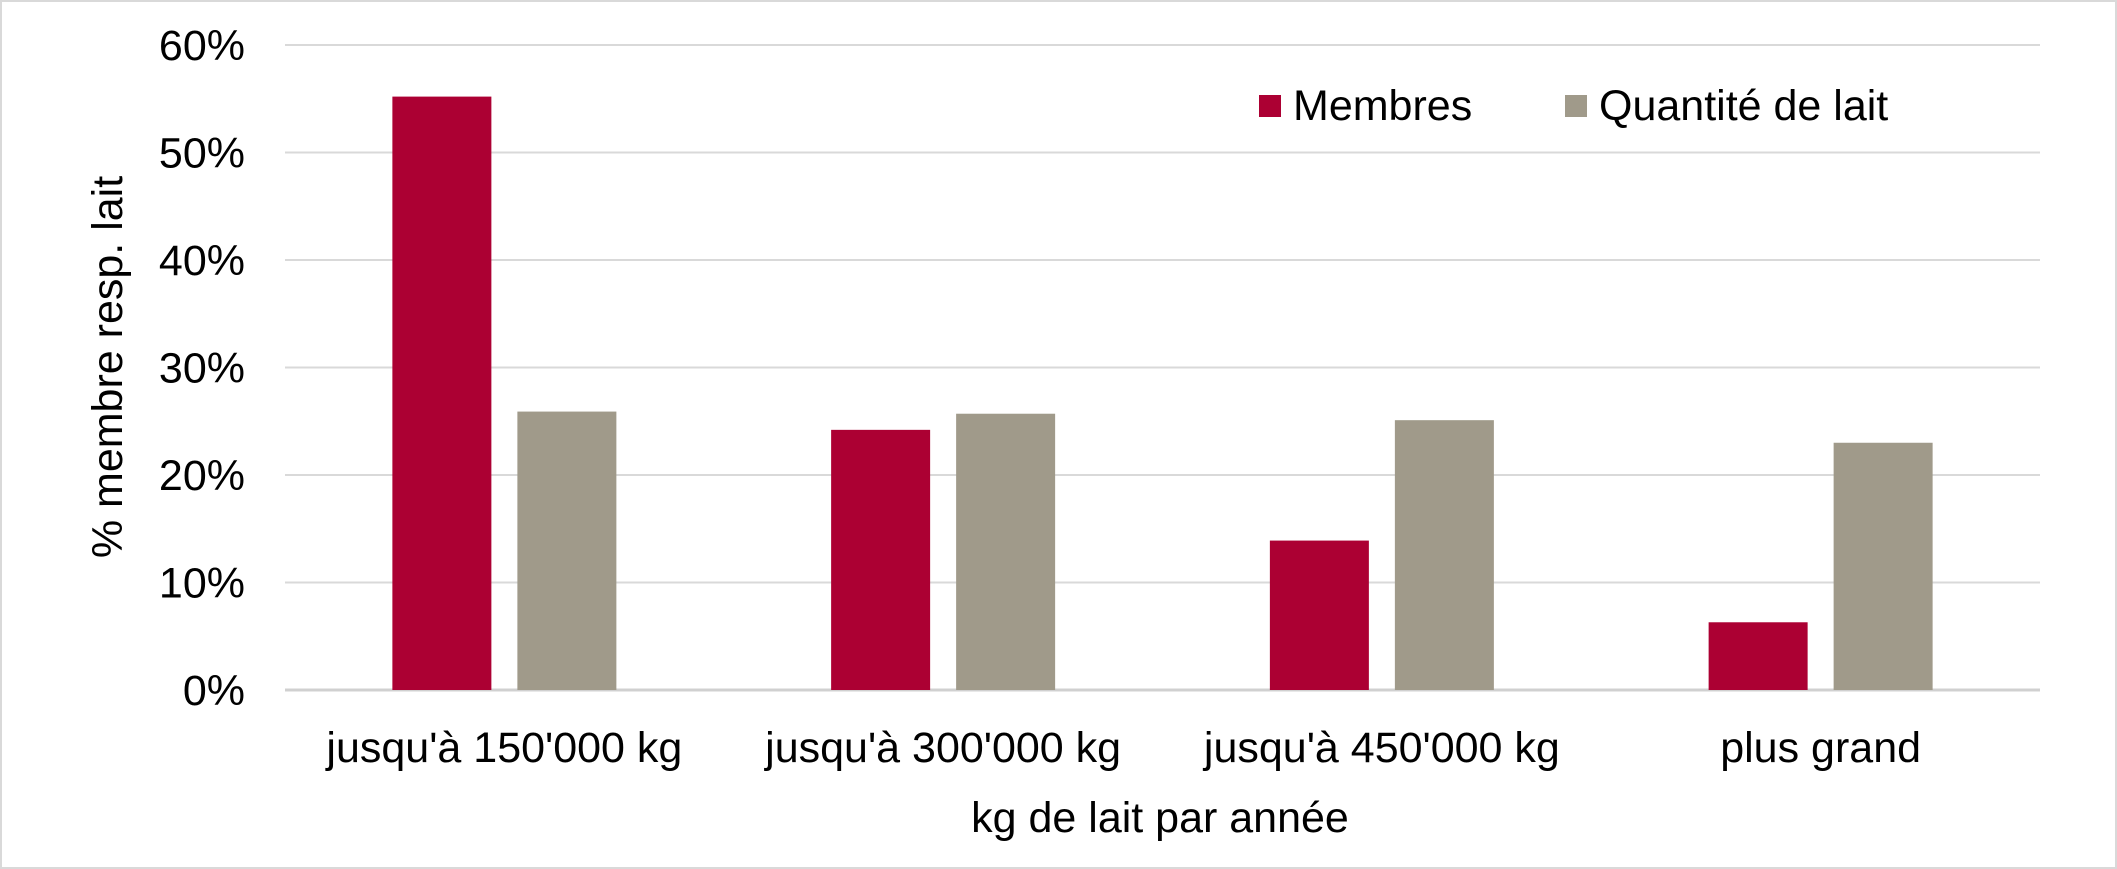 The width and height of the screenshot is (2117, 869). I want to click on x-category-label: jusqu'à 450'000 kg, so click(1381, 748).